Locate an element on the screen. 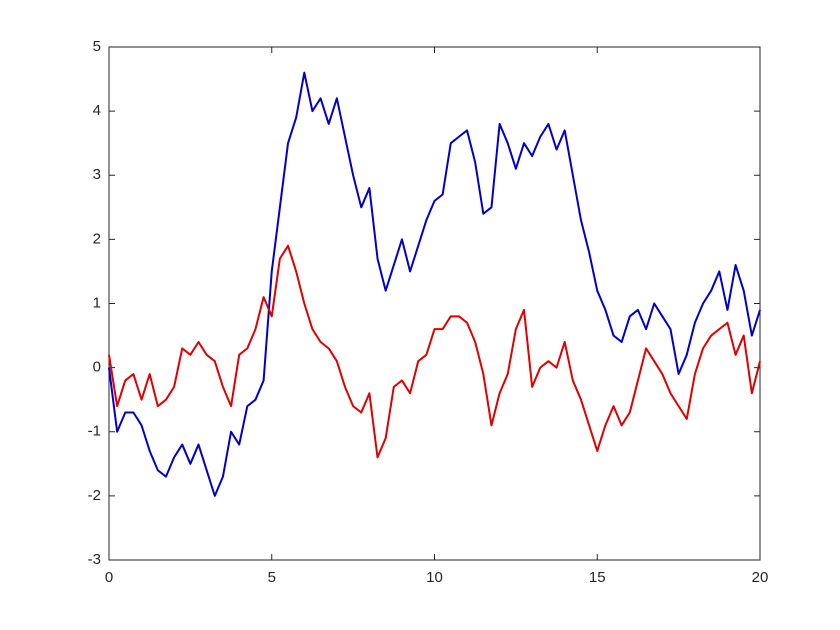  y-tick-label: -2 is located at coordinates (94, 495).